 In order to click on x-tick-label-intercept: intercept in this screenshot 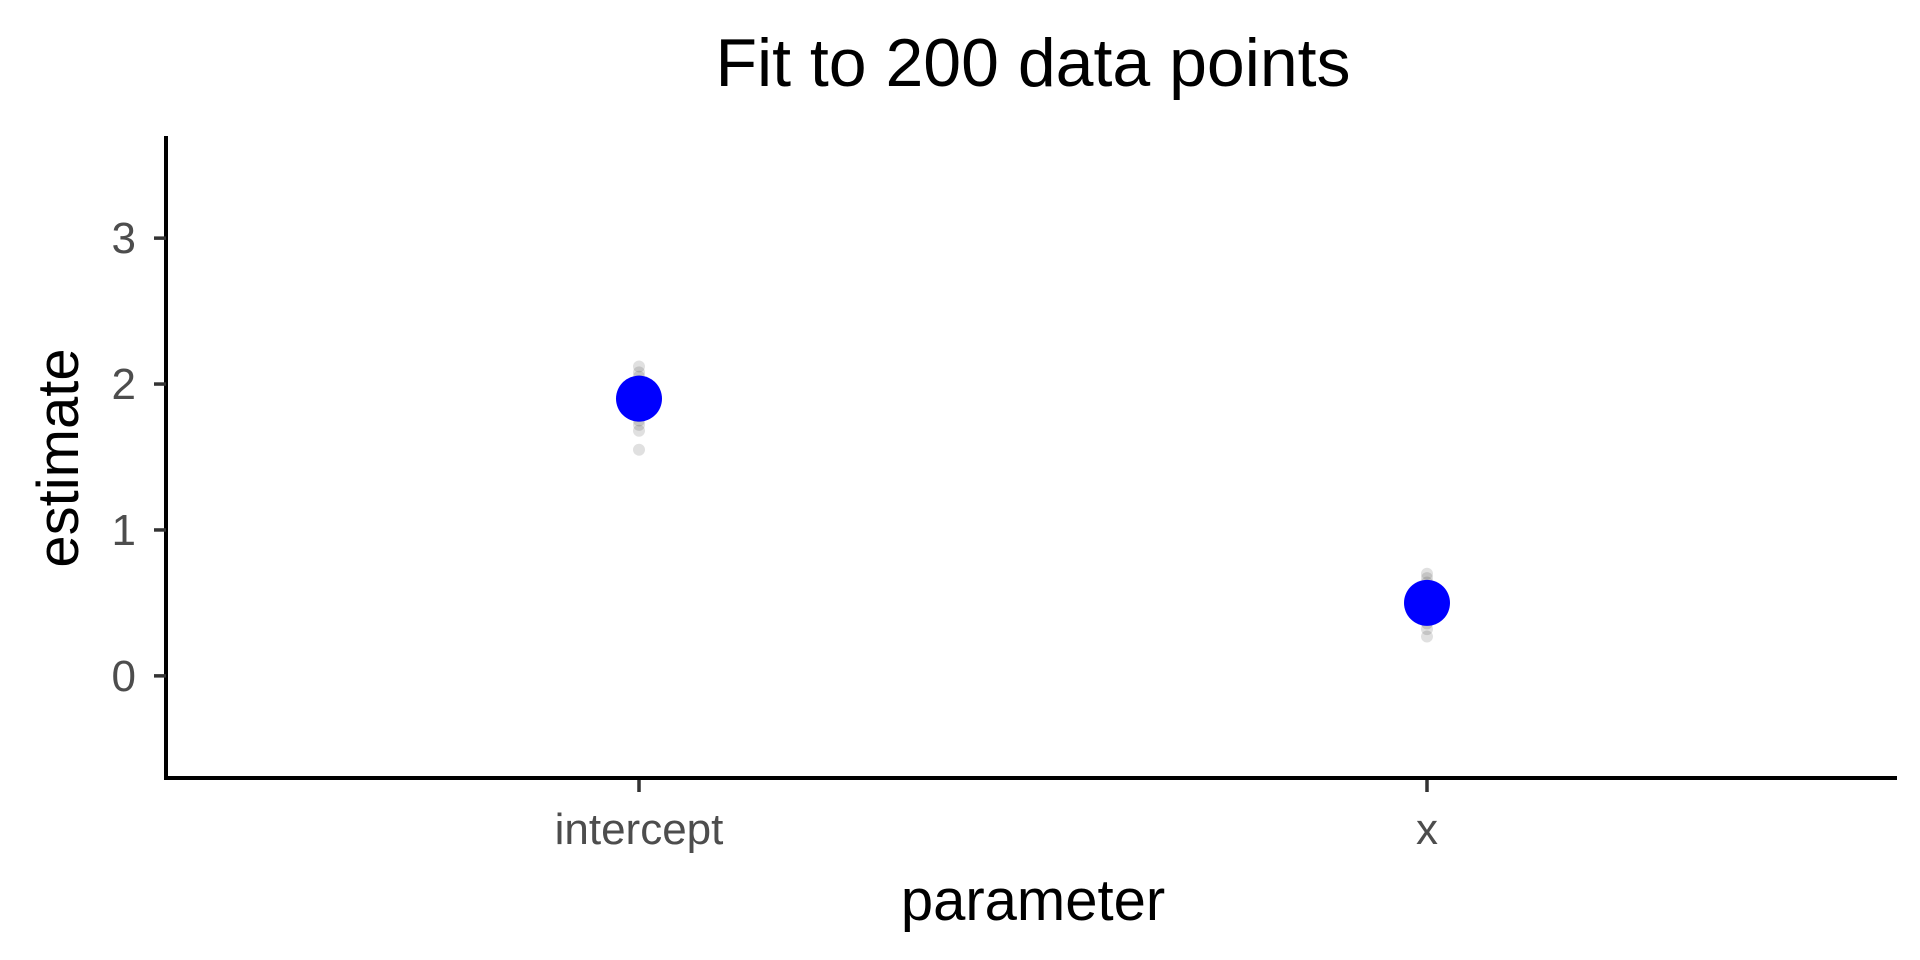, I will do `click(639, 829)`.